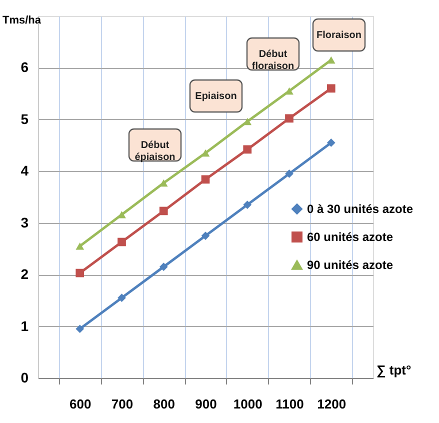  What do you see at coordinates (350, 265) in the screenshot?
I see `legend-label: 90 unités azote` at bounding box center [350, 265].